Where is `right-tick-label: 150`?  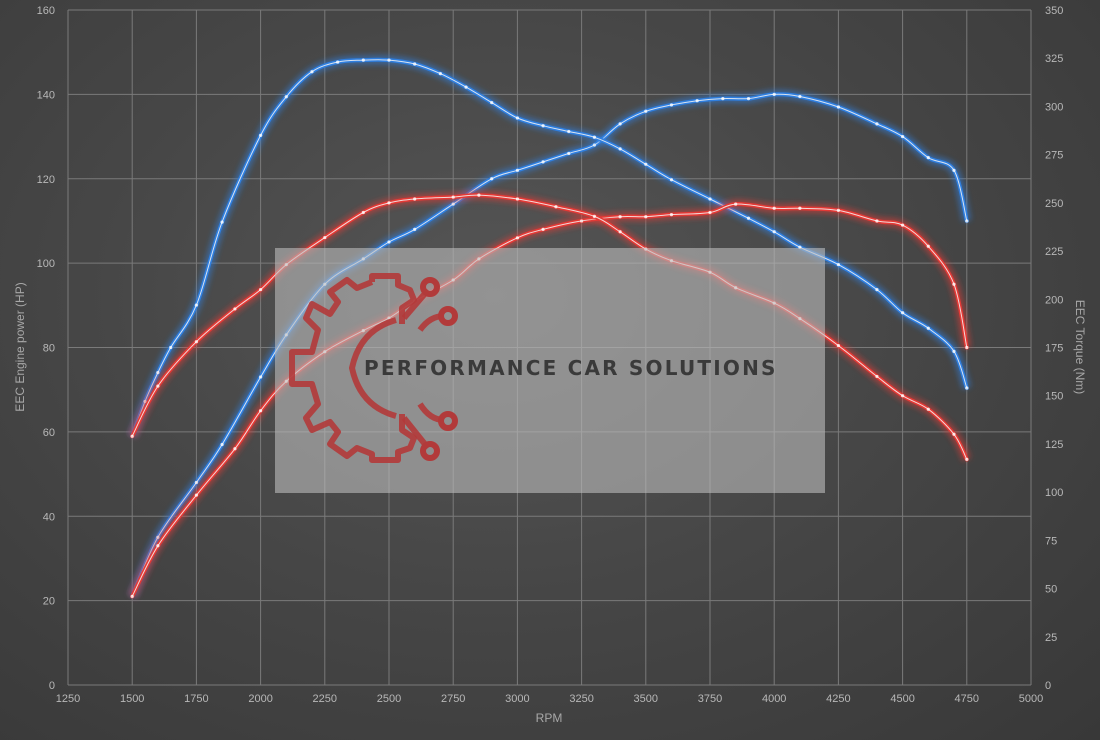
right-tick-label: 150 is located at coordinates (1054, 397).